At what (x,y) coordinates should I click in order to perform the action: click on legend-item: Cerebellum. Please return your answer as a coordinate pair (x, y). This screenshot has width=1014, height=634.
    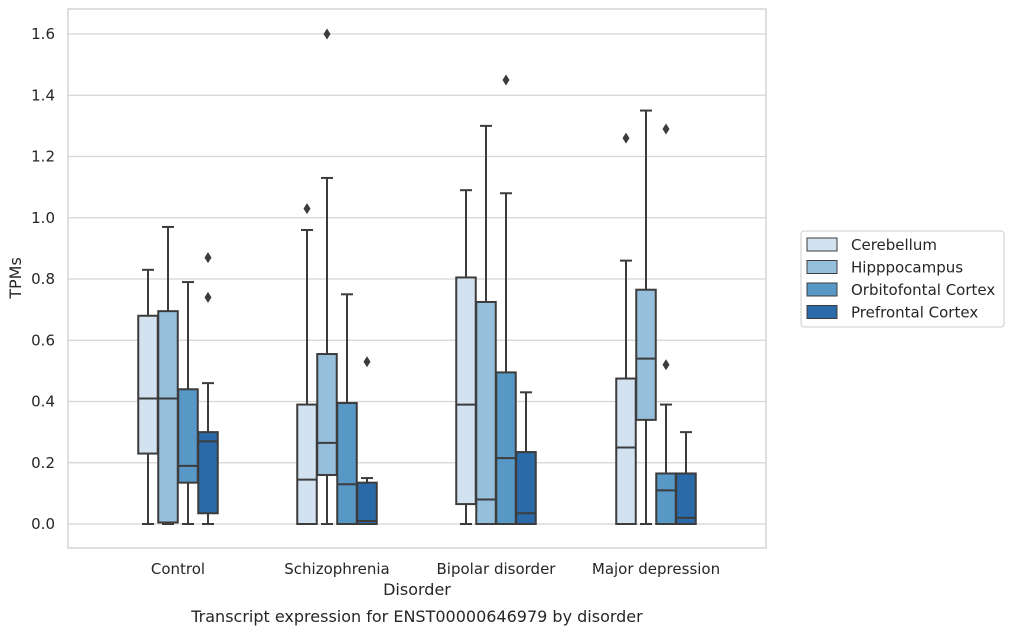
    Looking at the image, I should click on (871, 245).